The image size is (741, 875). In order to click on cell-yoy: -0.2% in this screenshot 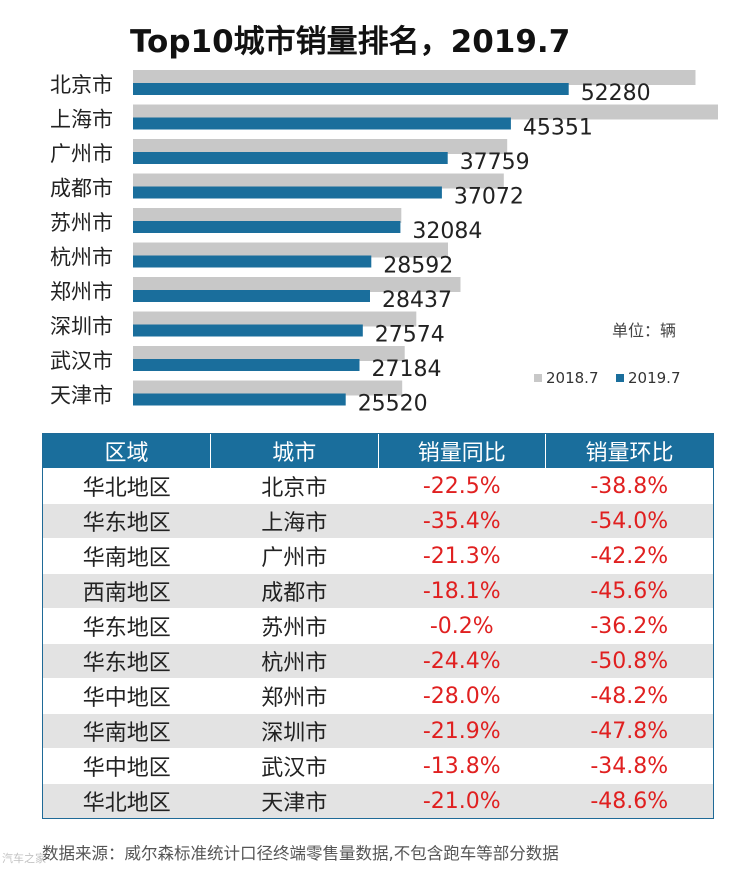, I will do `click(462, 626)`.